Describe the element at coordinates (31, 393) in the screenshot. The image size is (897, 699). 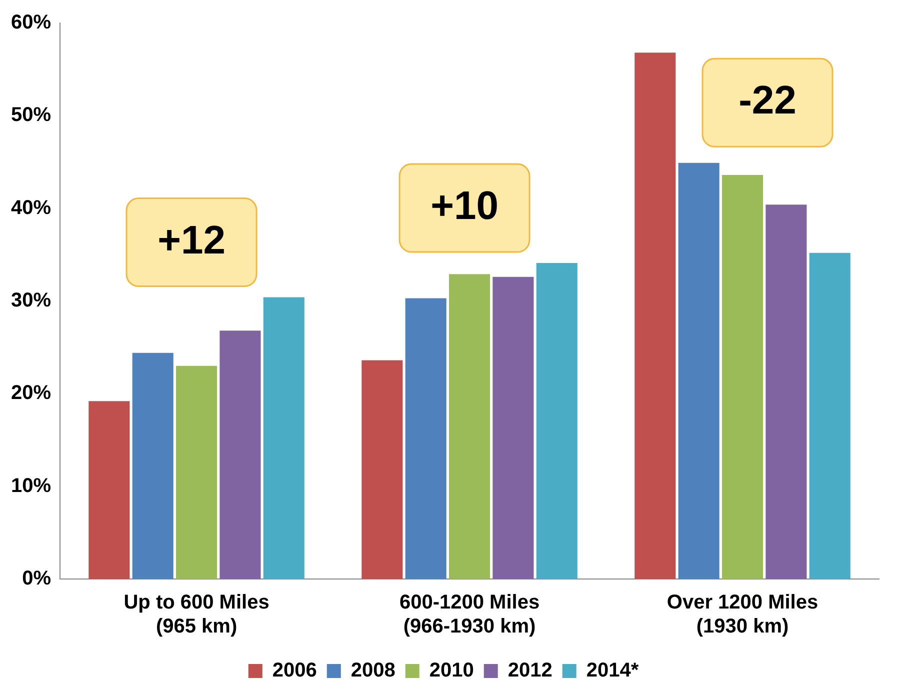
I see `y-tick-label: 20%` at that location.